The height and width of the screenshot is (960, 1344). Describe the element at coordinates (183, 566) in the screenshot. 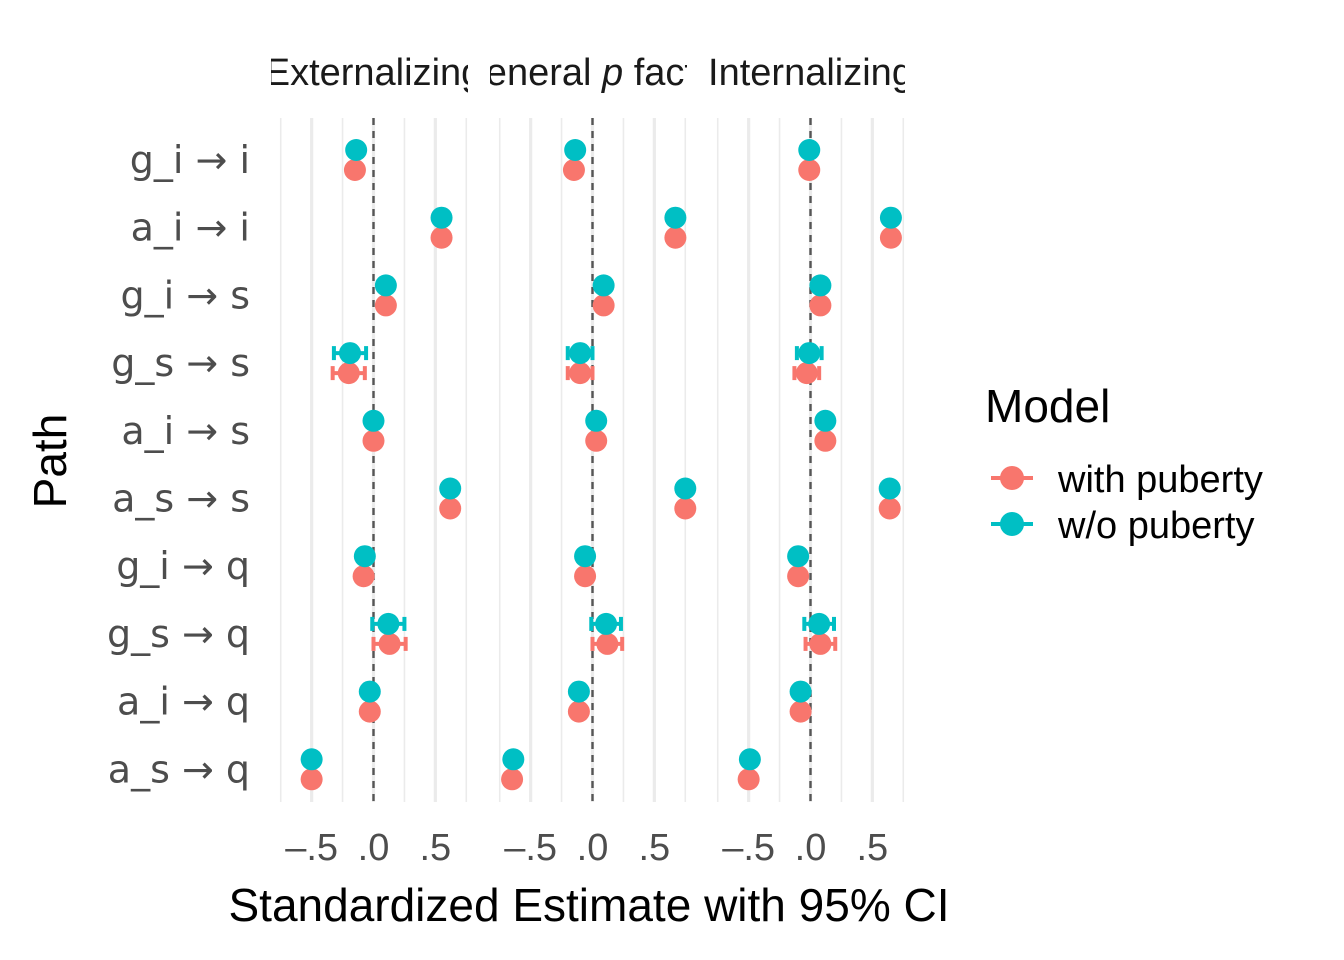

I see `y-tick-label: g_i → q` at that location.